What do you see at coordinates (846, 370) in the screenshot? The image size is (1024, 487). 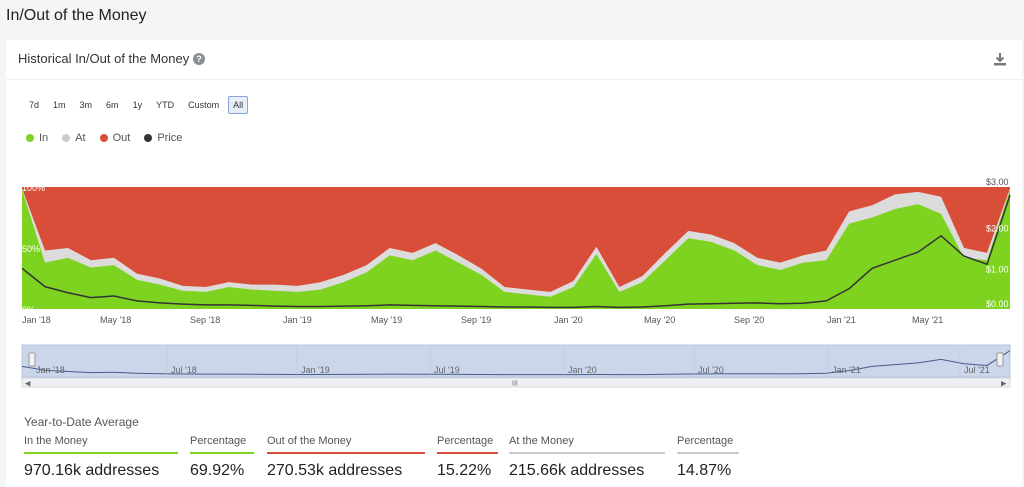 I see `navigator-x-label: Jan '21` at bounding box center [846, 370].